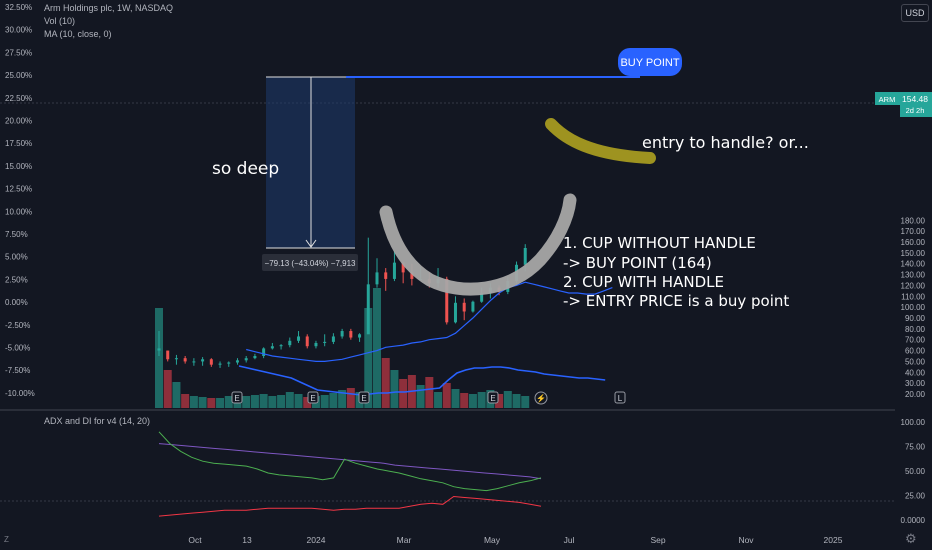 This screenshot has width=932, height=550. I want to click on note-line-4: -> ENTRY PRICE is a buy point, so click(676, 301).